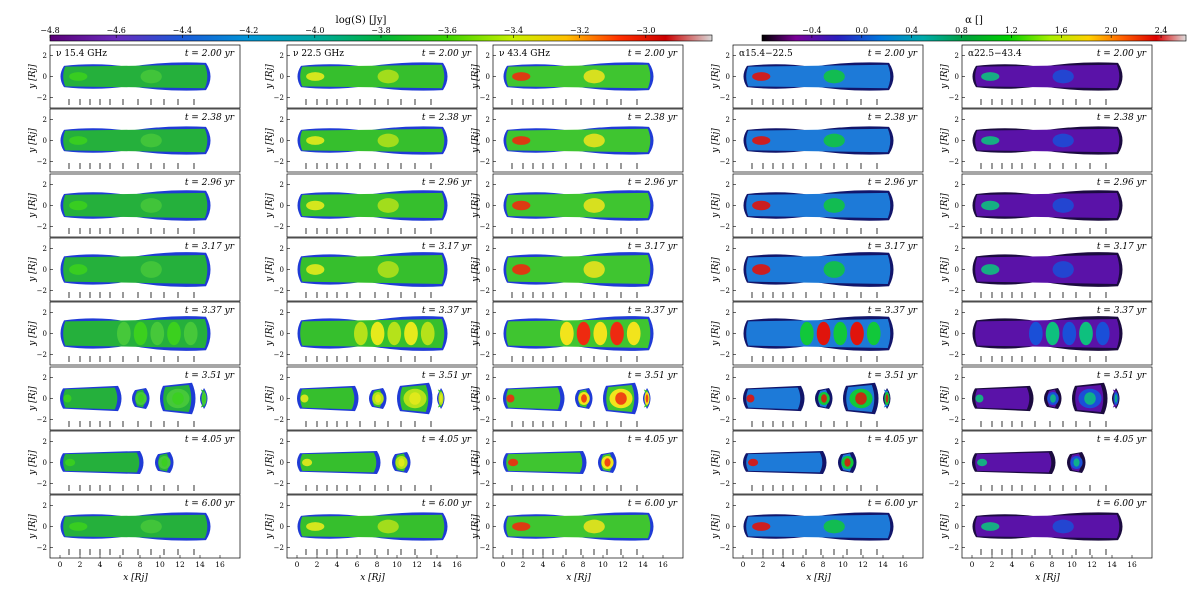  What do you see at coordinates (1046, 333) in the screenshot?
I see `panel: t = 3.37 yr 2 0 −2 y [Rj]` at bounding box center [1046, 333].